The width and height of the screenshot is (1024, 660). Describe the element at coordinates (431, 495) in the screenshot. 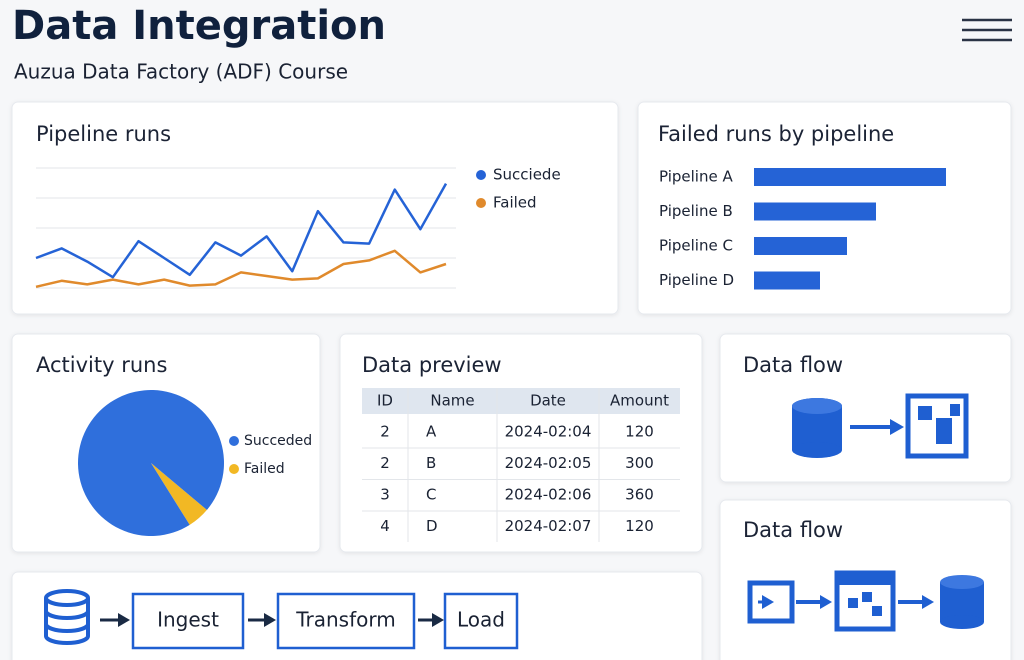

I see `table-cell: C` at that location.